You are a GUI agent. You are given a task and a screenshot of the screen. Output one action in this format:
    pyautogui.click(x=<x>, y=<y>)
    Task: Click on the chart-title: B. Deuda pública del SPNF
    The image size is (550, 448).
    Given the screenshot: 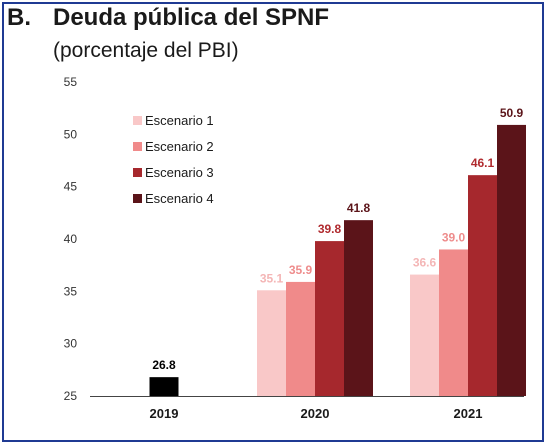 What is the action you would take?
    pyautogui.click(x=168, y=18)
    